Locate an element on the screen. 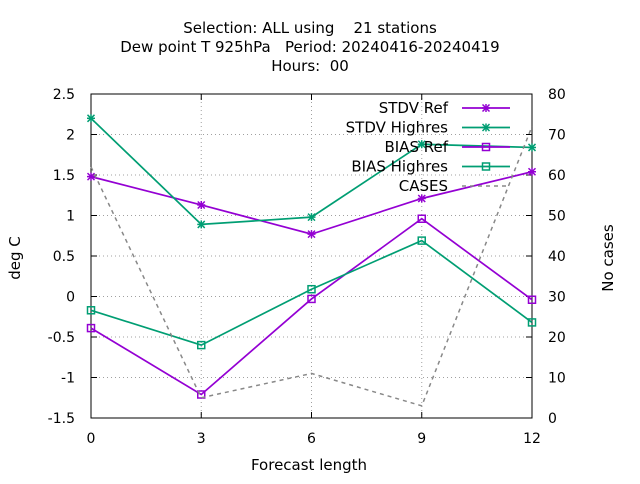  y2-tick-label: 70 is located at coordinates (557, 136).